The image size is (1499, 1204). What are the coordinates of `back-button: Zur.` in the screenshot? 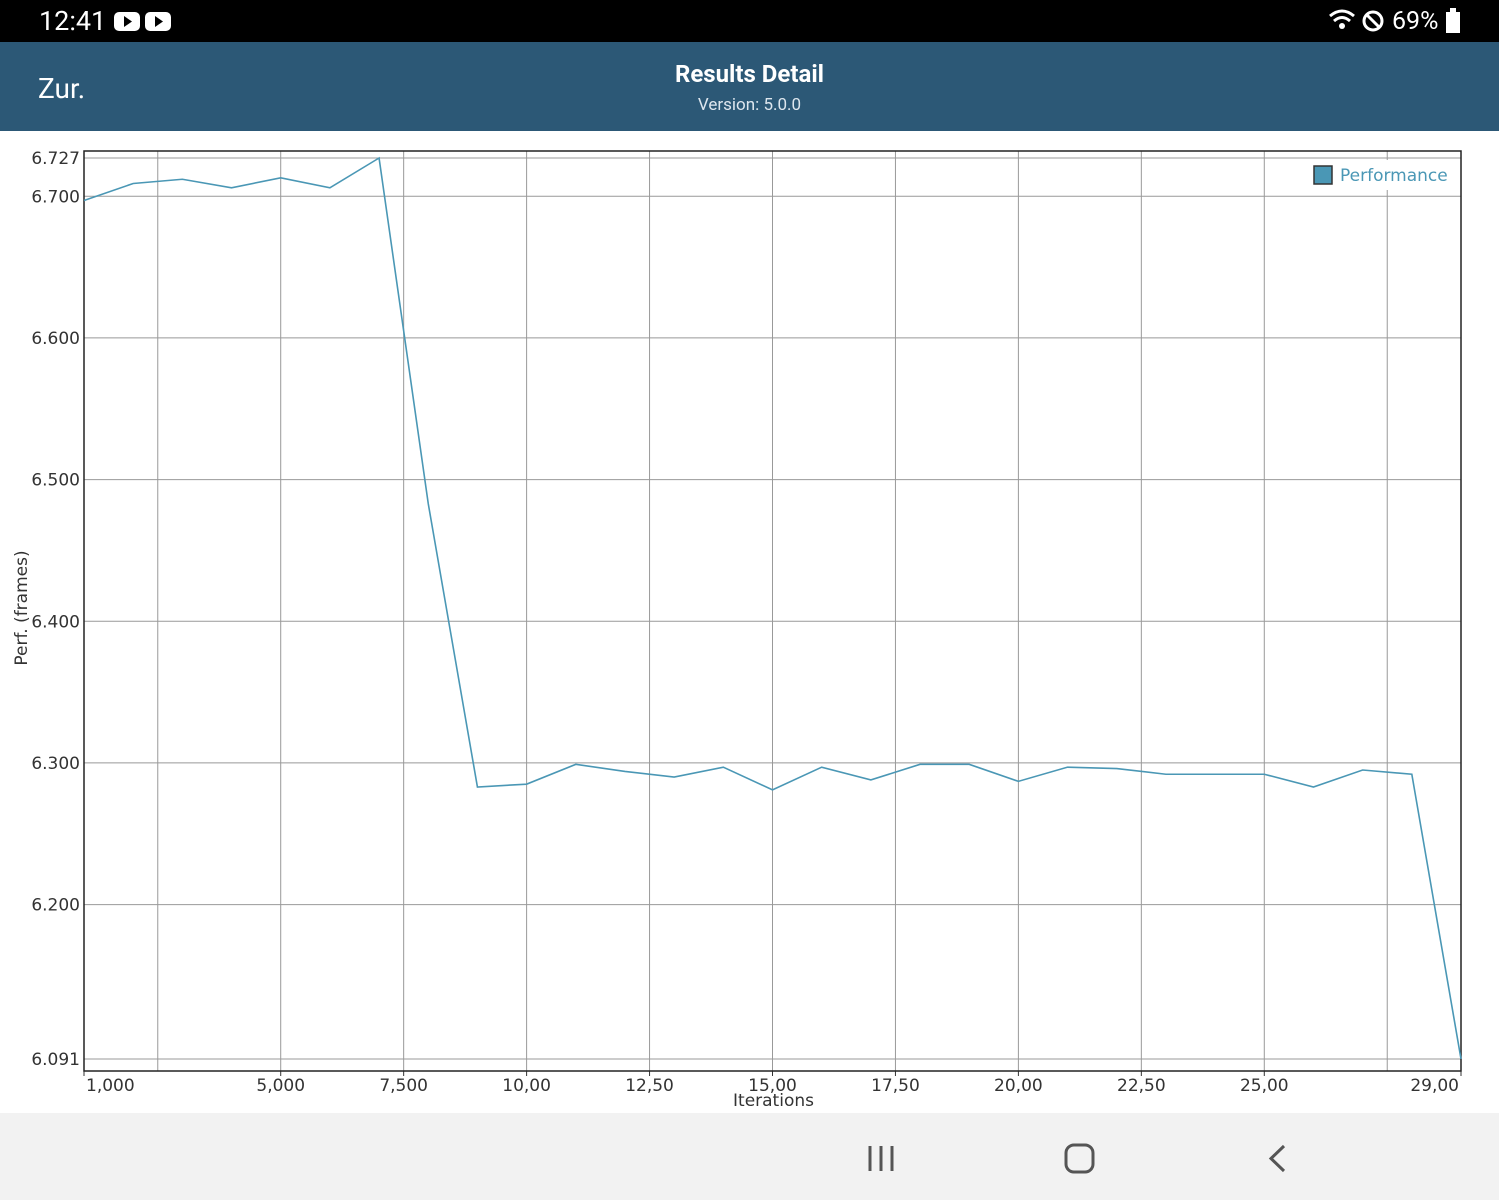 It's located at (62, 88).